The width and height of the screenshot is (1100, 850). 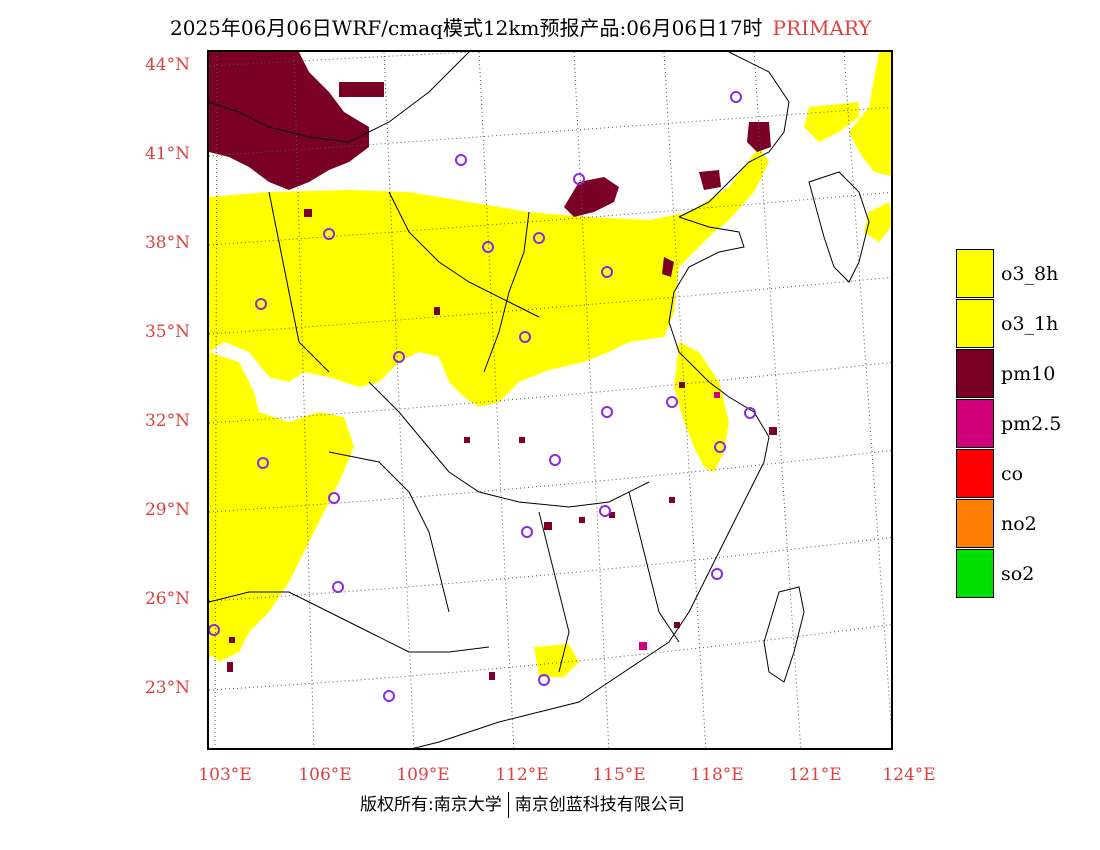 I want to click on lon-label-109: 109°E, so click(x=423, y=775).